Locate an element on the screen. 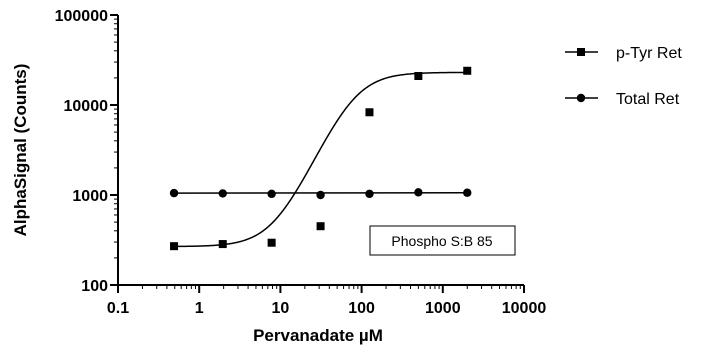  x-axis-title: Pervanadate µM is located at coordinates (318, 335).